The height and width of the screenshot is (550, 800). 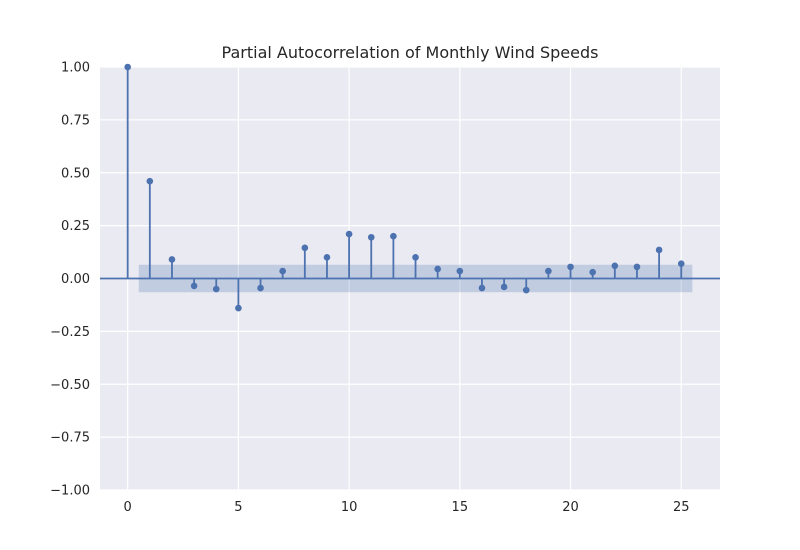 I want to click on y-tick-label: 0.50, so click(x=75, y=173).